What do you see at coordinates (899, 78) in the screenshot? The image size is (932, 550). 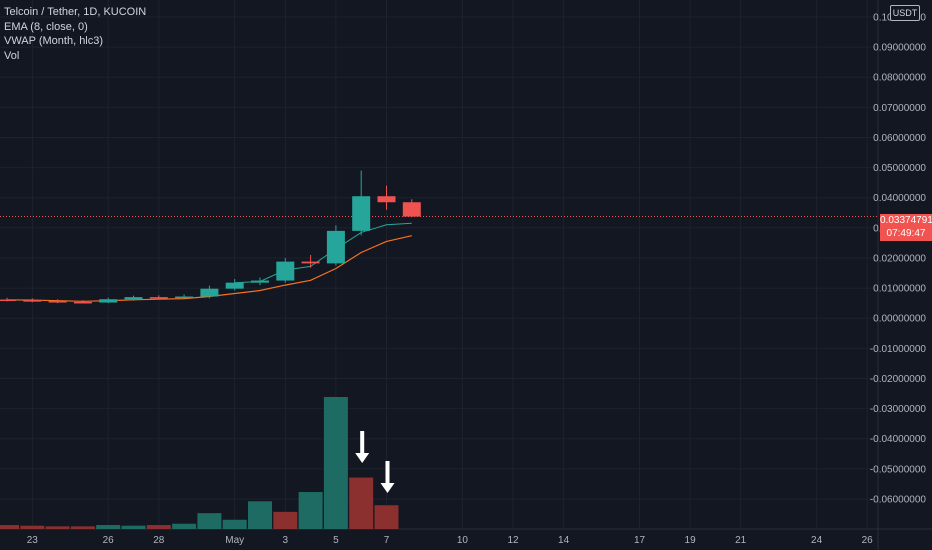 I see `y-tick-label: 0.08000000` at bounding box center [899, 78].